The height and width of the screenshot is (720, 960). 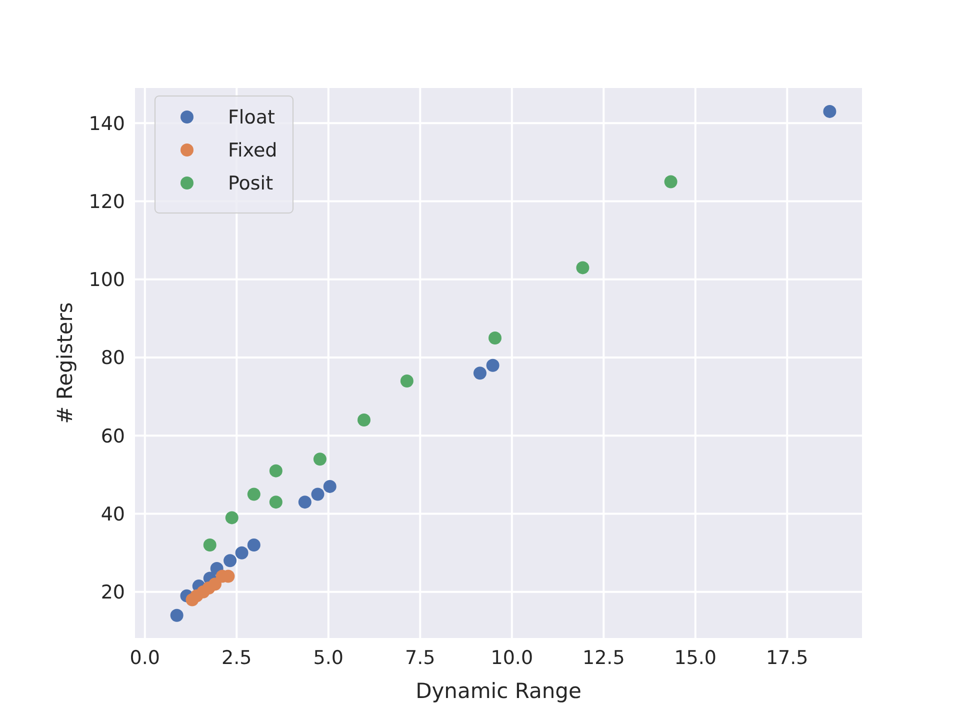 I want to click on y-tick-label: 80, so click(x=112, y=358).